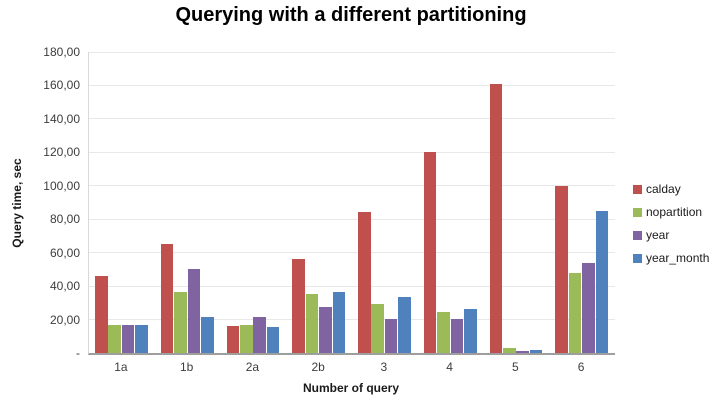  Describe the element at coordinates (581, 367) in the screenshot. I see `x-tick-label-6: 6` at that location.